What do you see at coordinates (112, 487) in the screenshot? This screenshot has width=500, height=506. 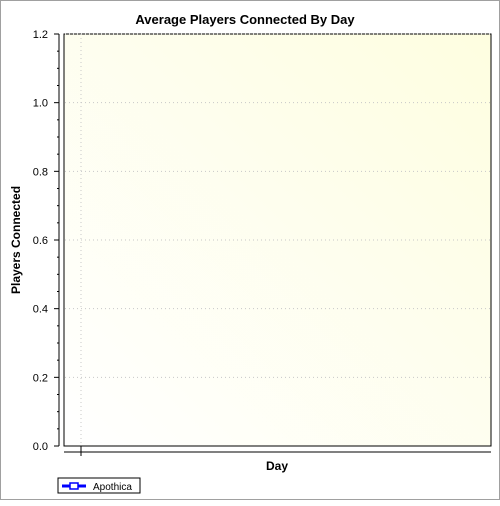 I see `legend-series-label: Apothica` at bounding box center [112, 487].